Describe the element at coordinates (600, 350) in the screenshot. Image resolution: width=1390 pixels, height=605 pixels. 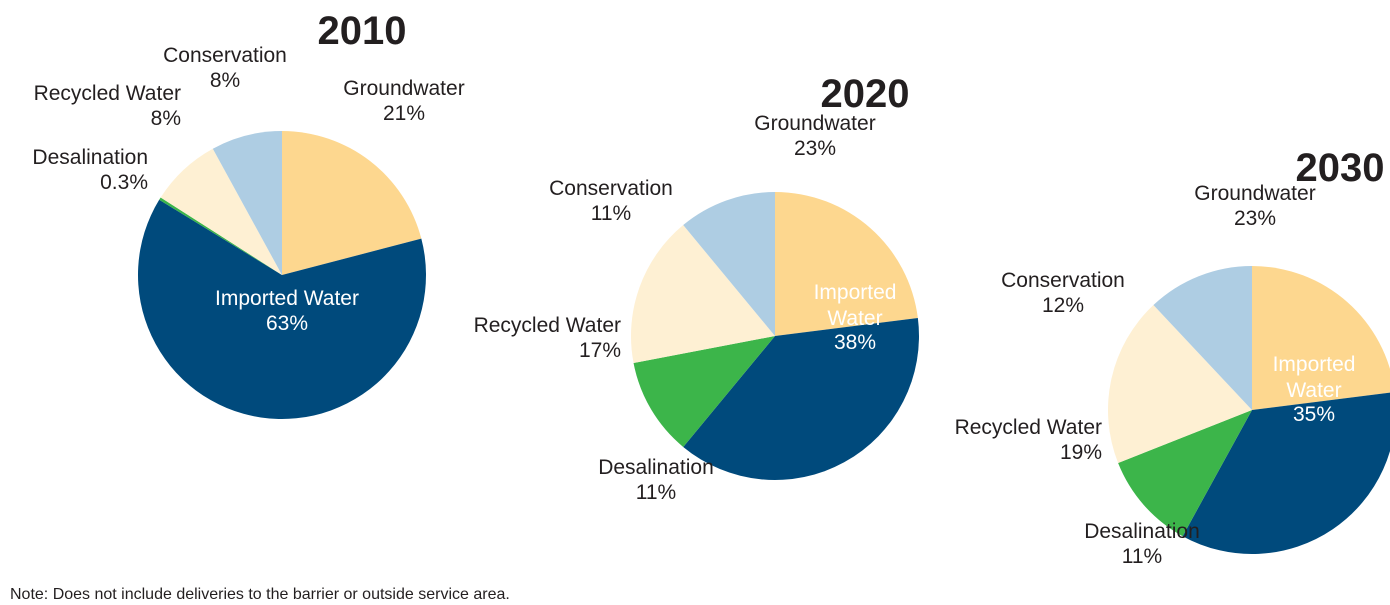
I see `slice-value-recycled-water-2020: 17%` at that location.